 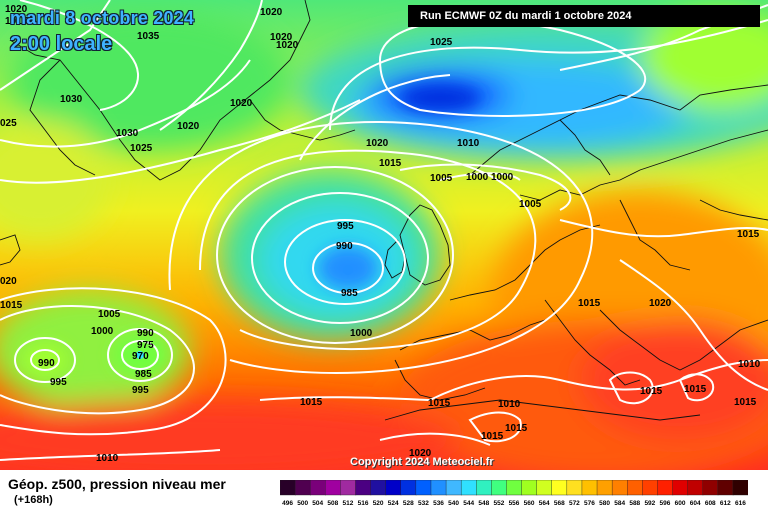 I want to click on low-centers, so click(x=244, y=312).